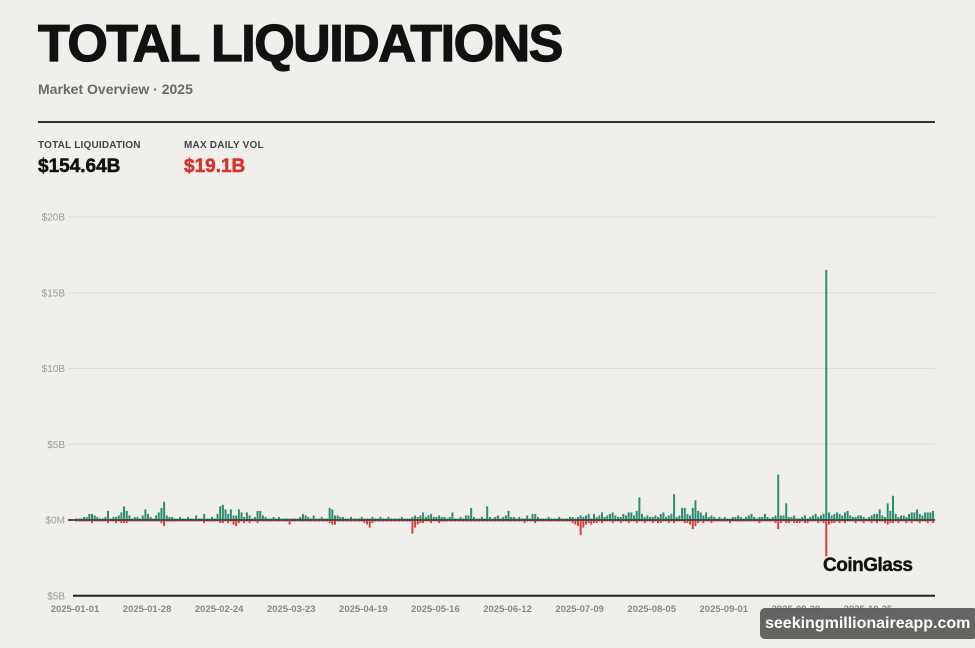 The width and height of the screenshot is (975, 648). I want to click on stat-label: MAX DAILY VOL, so click(224, 145).